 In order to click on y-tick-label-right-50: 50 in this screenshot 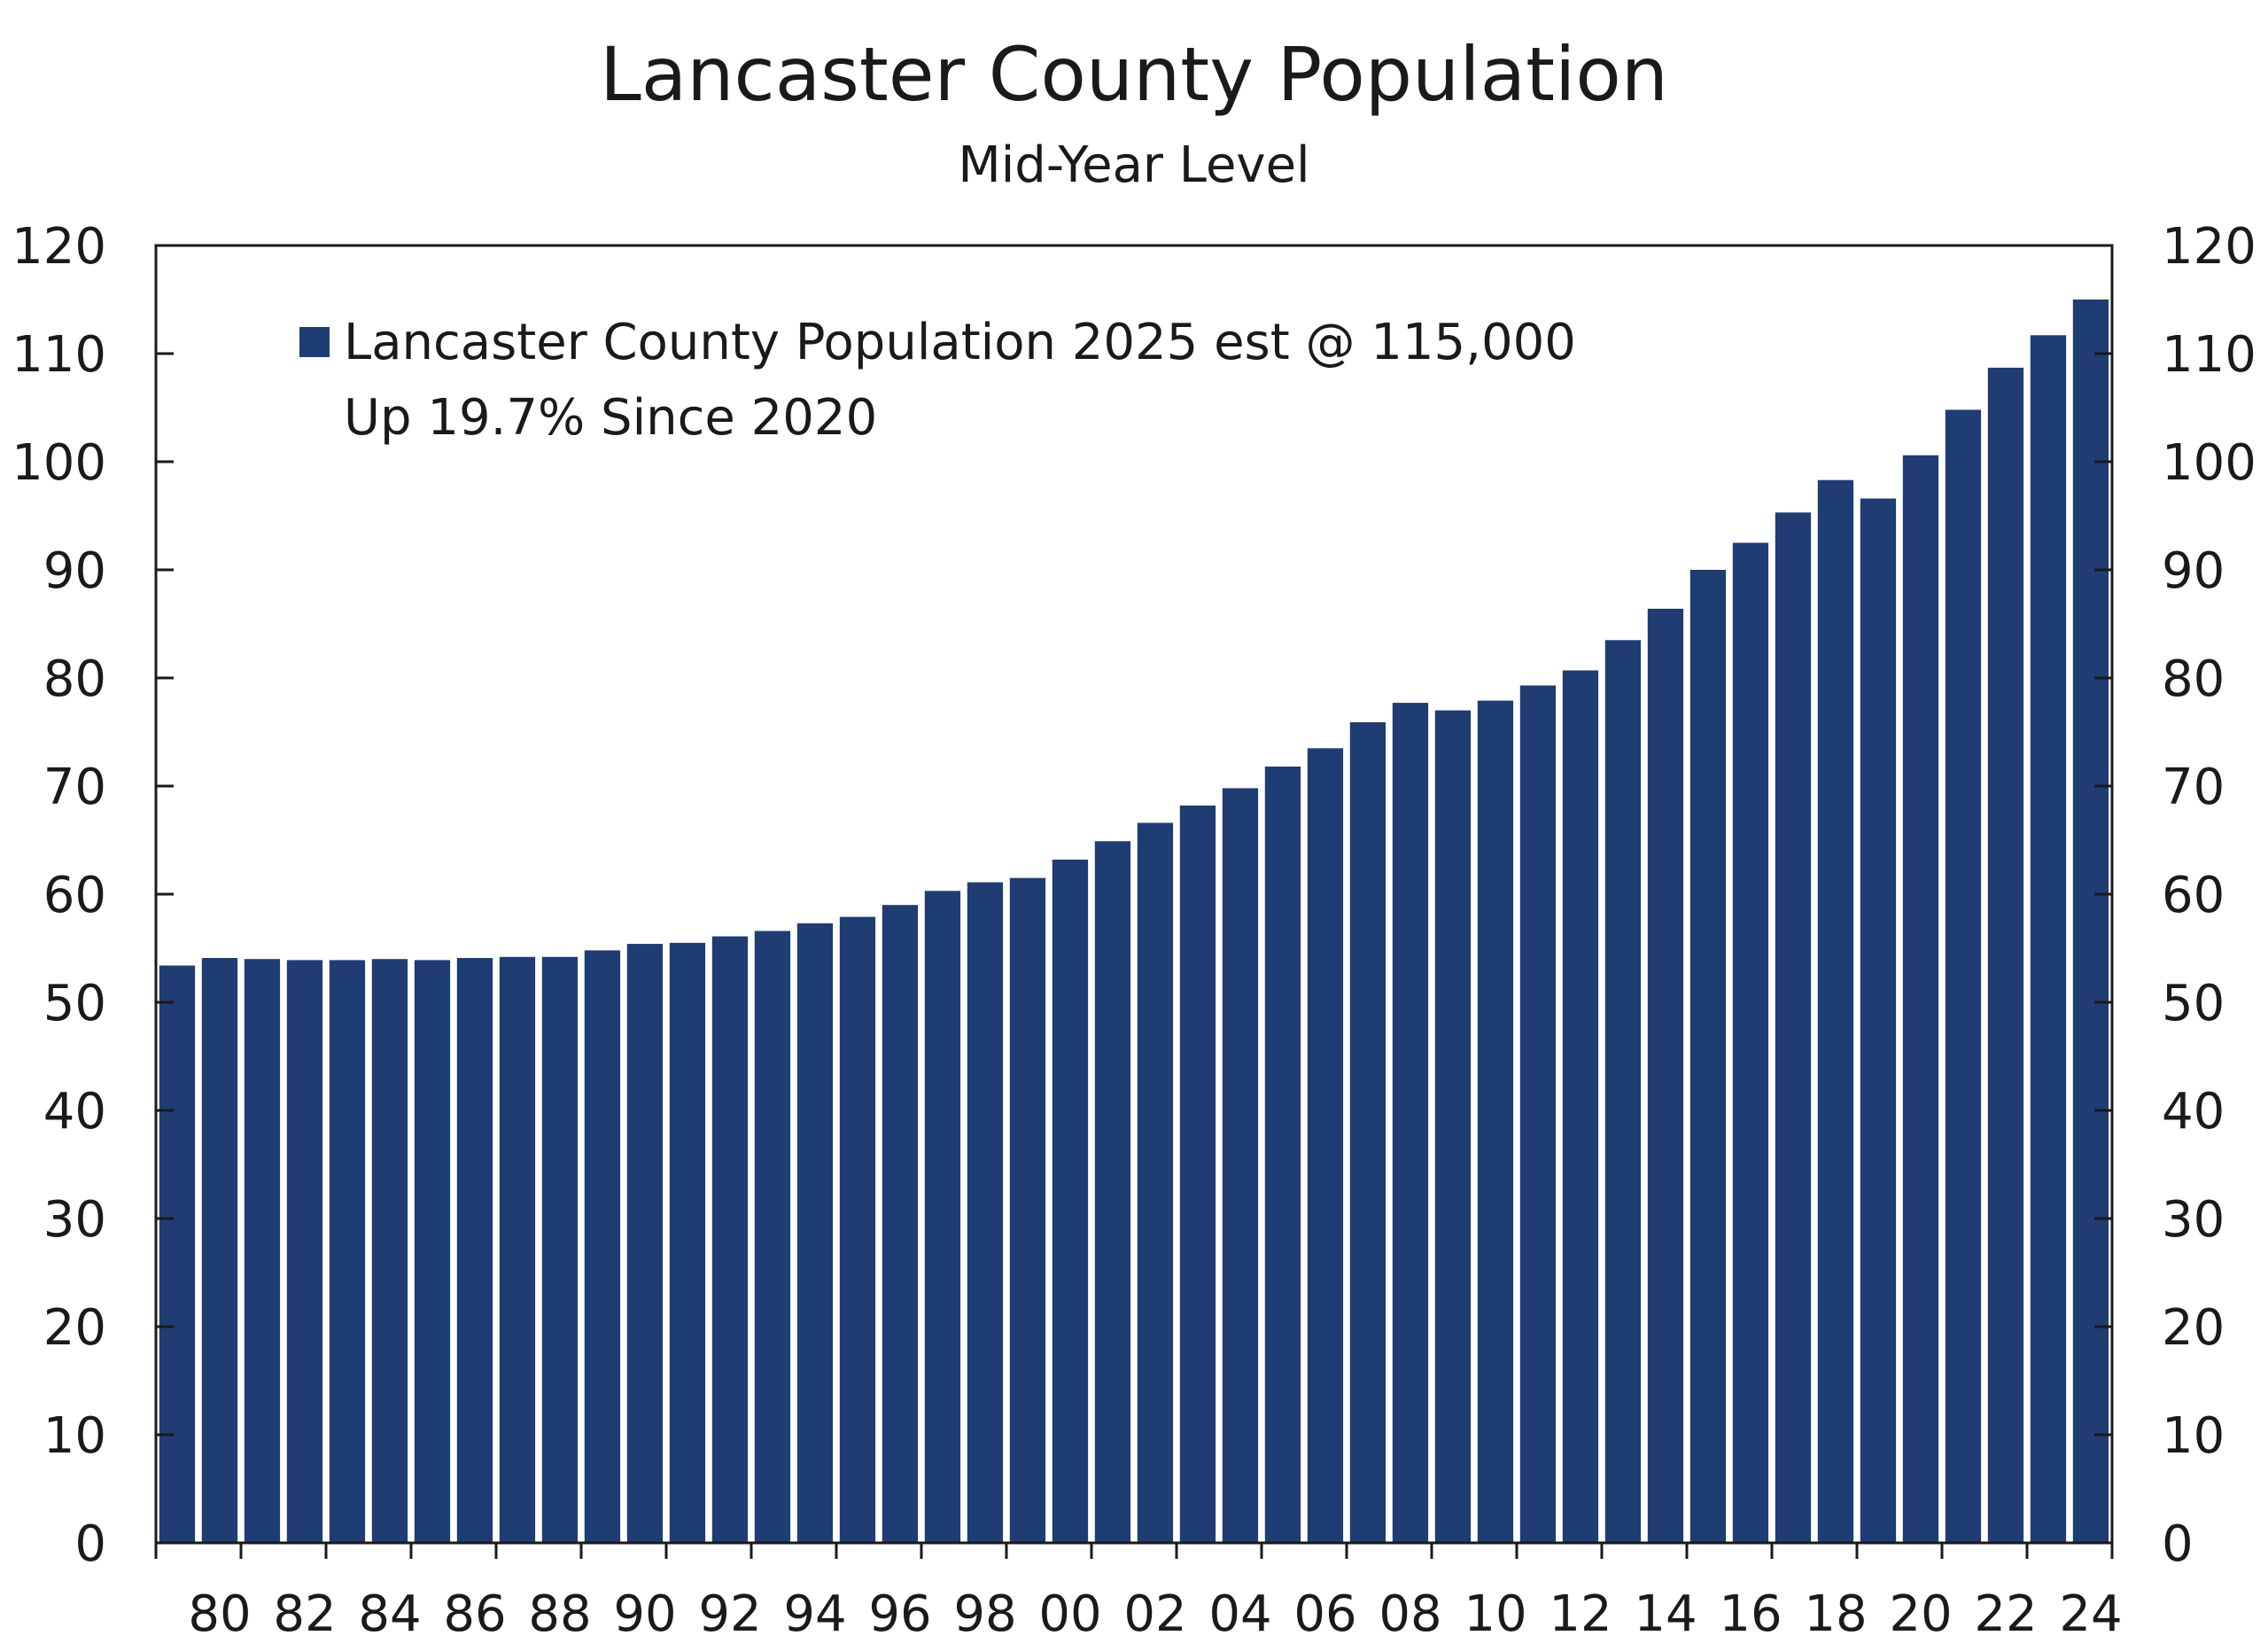, I will do `click(2193, 1004)`.